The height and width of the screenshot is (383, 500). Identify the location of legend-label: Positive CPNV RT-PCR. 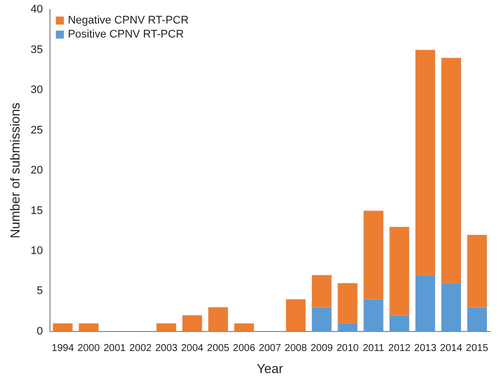
(126, 34).